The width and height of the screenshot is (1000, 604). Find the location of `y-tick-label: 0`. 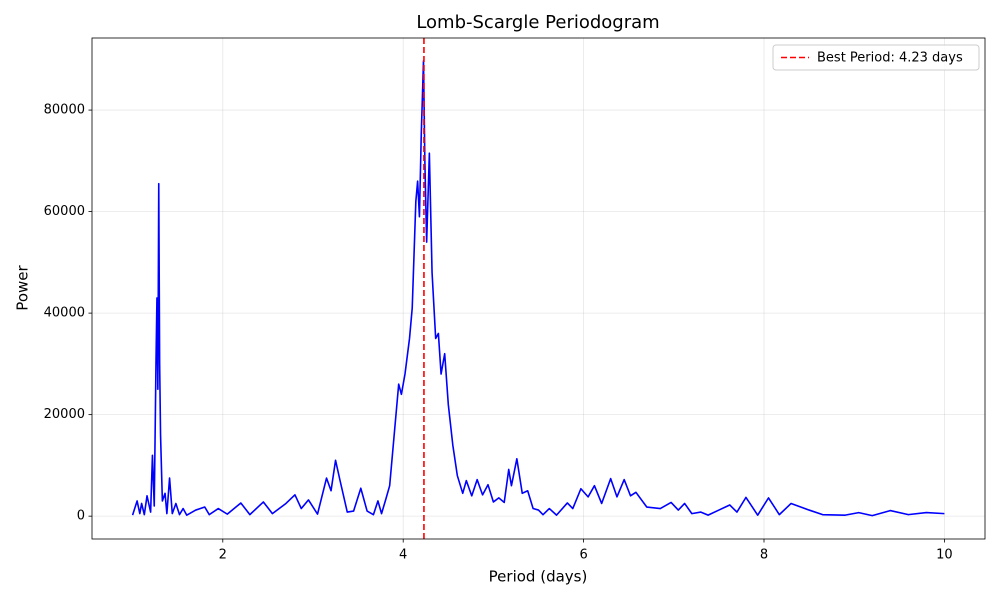

y-tick-label: 0 is located at coordinates (81, 516).